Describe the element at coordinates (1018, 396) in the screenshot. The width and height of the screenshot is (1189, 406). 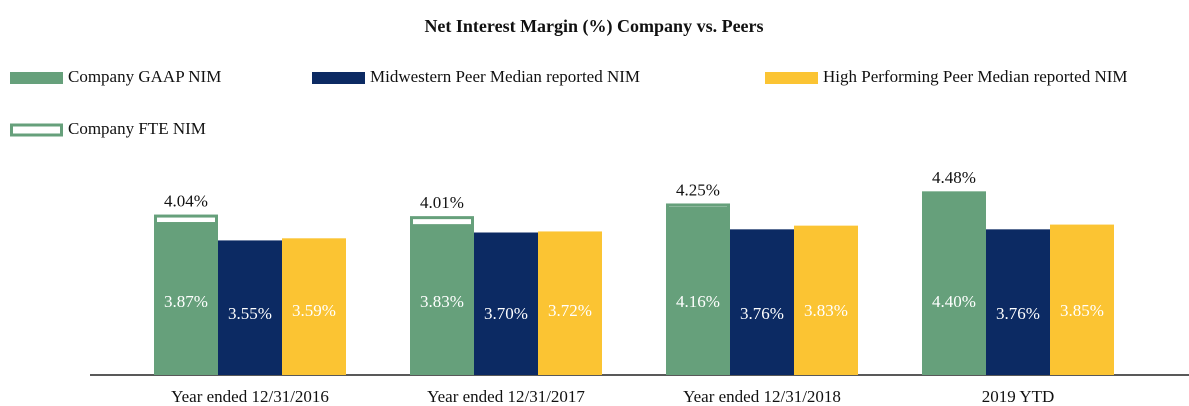
I see `x-tick-label: 2019 YTD` at that location.